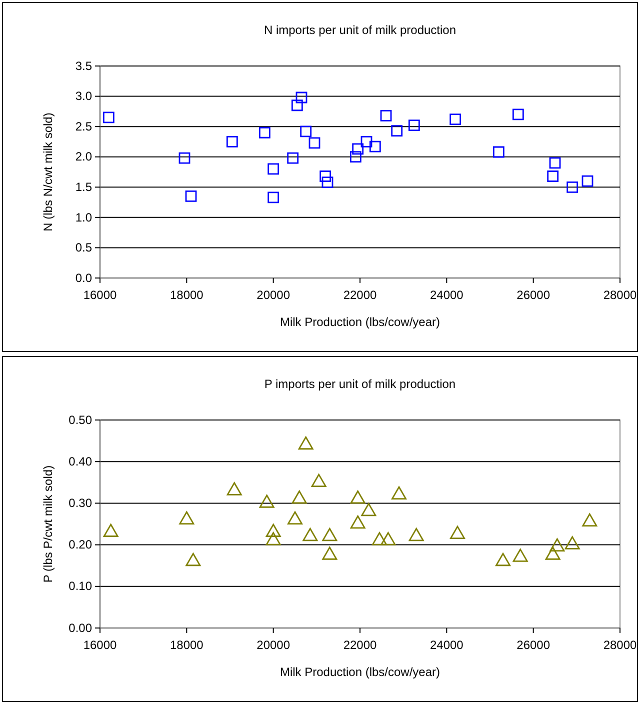 The height and width of the screenshot is (704, 640). Describe the element at coordinates (83, 187) in the screenshot. I see `y-tick-label: 1.5` at that location.